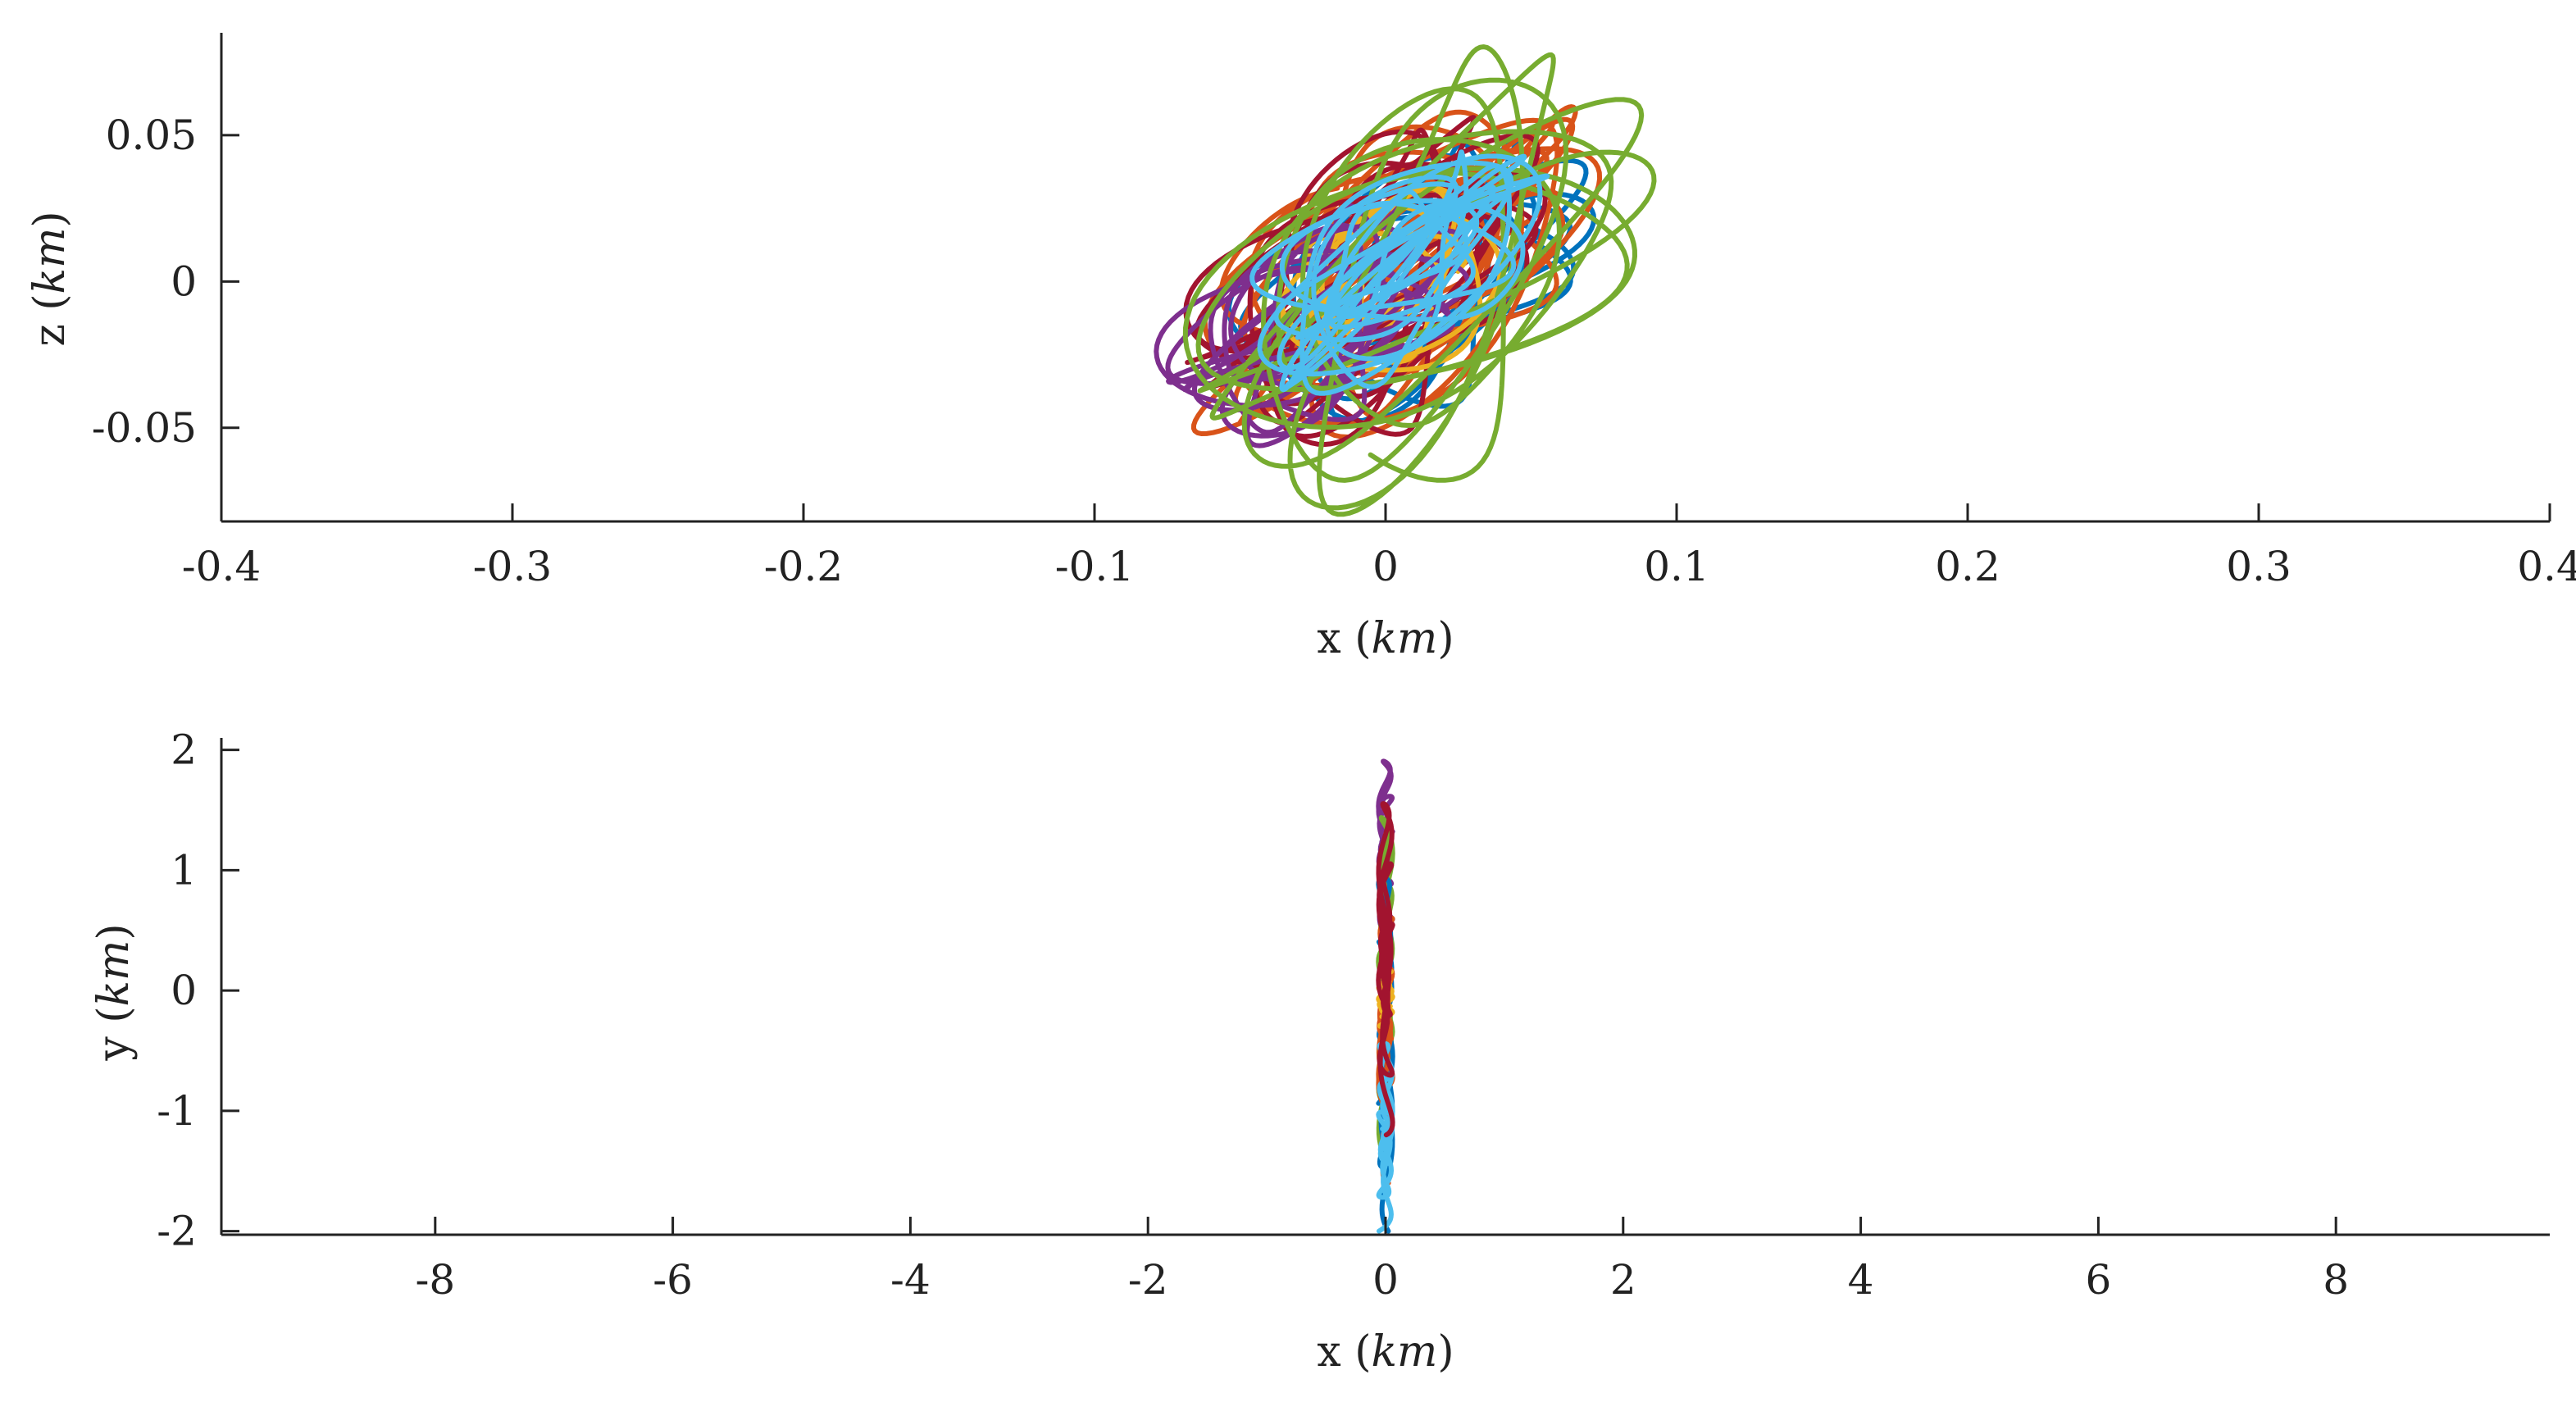 This screenshot has width=2576, height=1402. What do you see at coordinates (512, 566) in the screenshot?
I see `xz-x-tick-label: -0.3` at bounding box center [512, 566].